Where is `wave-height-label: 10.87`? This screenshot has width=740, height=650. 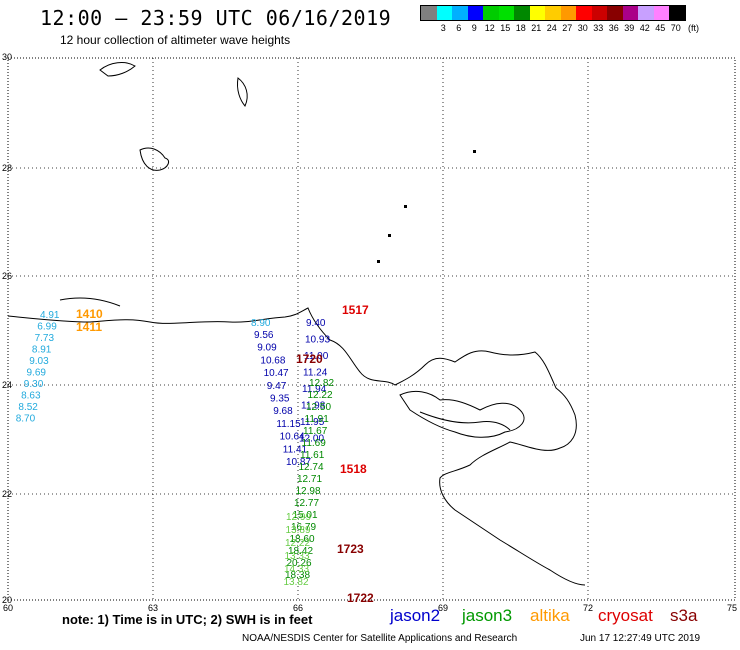 wave-height-label: 10.87 is located at coordinates (298, 462).